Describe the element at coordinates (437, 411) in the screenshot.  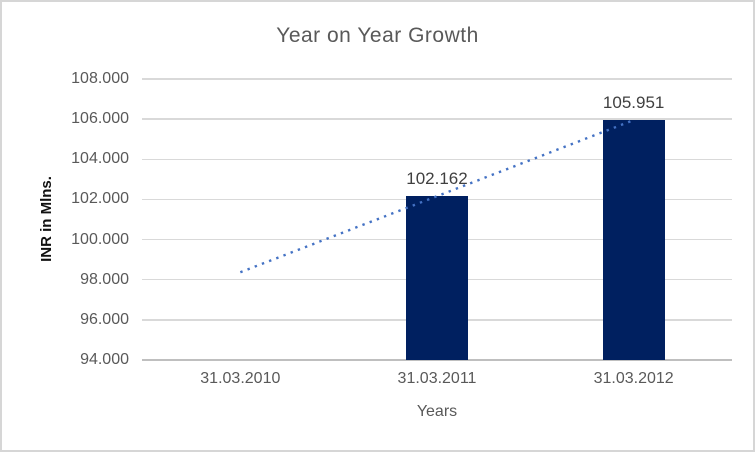
I see `x-axis-title: Years` at that location.